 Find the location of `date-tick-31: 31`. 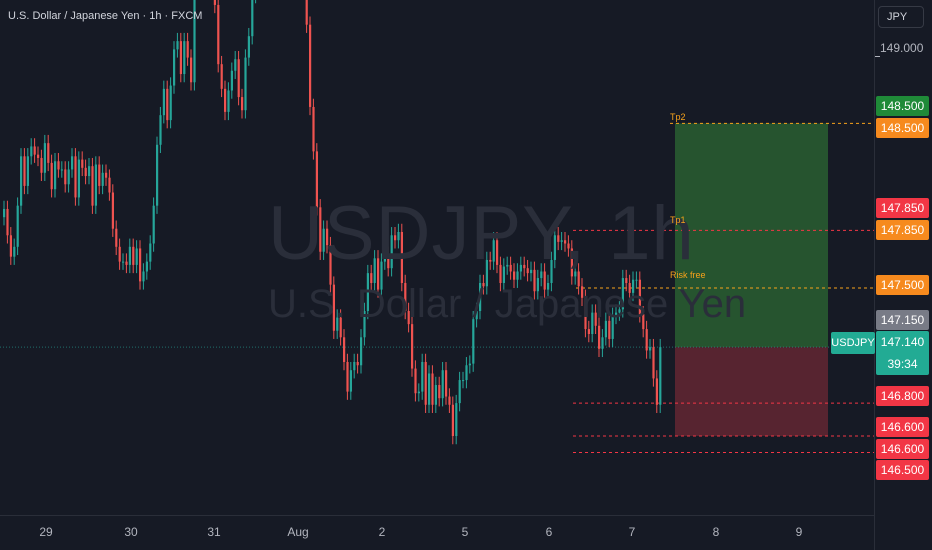

date-tick-31: 31 is located at coordinates (214, 532).